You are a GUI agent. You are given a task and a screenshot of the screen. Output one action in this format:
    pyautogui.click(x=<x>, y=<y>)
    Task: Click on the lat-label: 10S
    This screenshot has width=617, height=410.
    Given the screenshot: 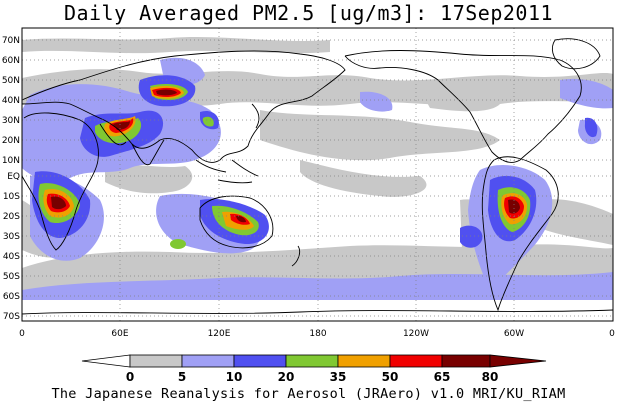 What is the action you would take?
    pyautogui.click(x=11, y=197)
    